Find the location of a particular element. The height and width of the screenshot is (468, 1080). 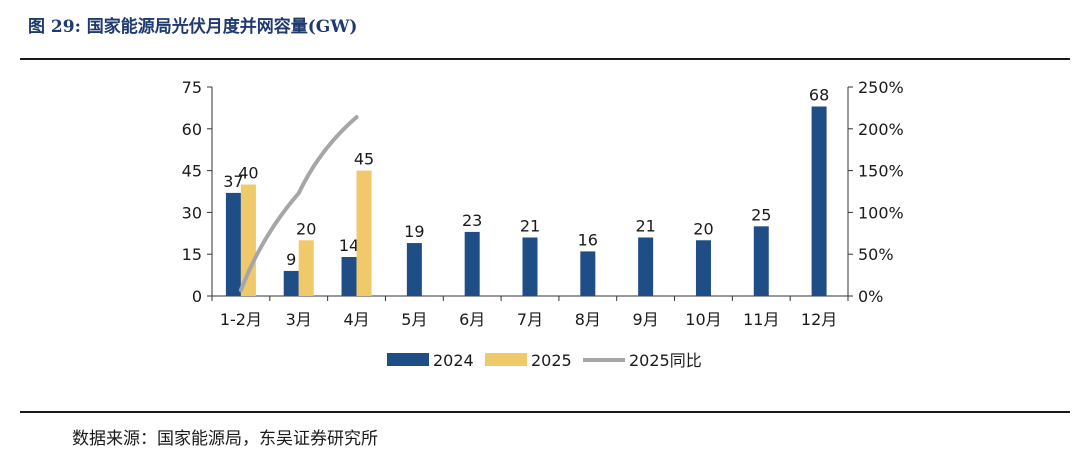

figure-title: 图 29: 国家能源局光伏月度并网容量(GW) is located at coordinates (193, 27).